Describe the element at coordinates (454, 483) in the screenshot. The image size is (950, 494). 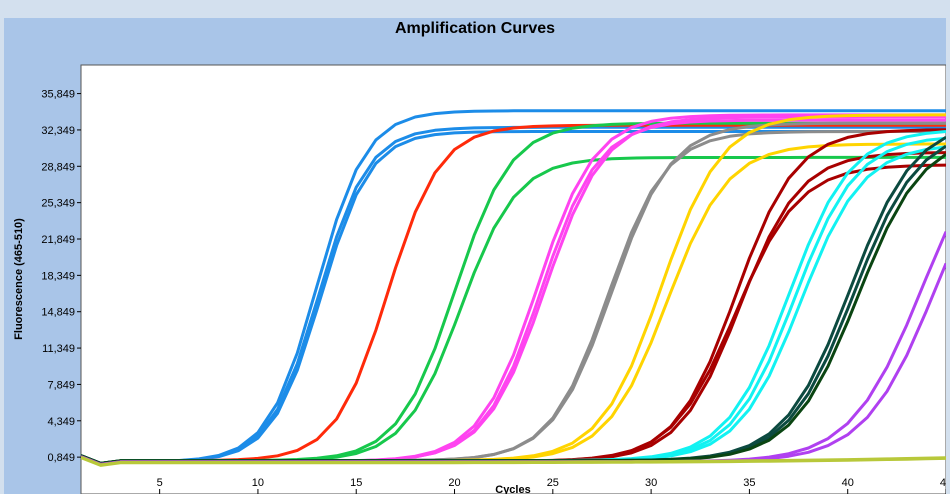
I see `x-tick-label: 20` at that location.